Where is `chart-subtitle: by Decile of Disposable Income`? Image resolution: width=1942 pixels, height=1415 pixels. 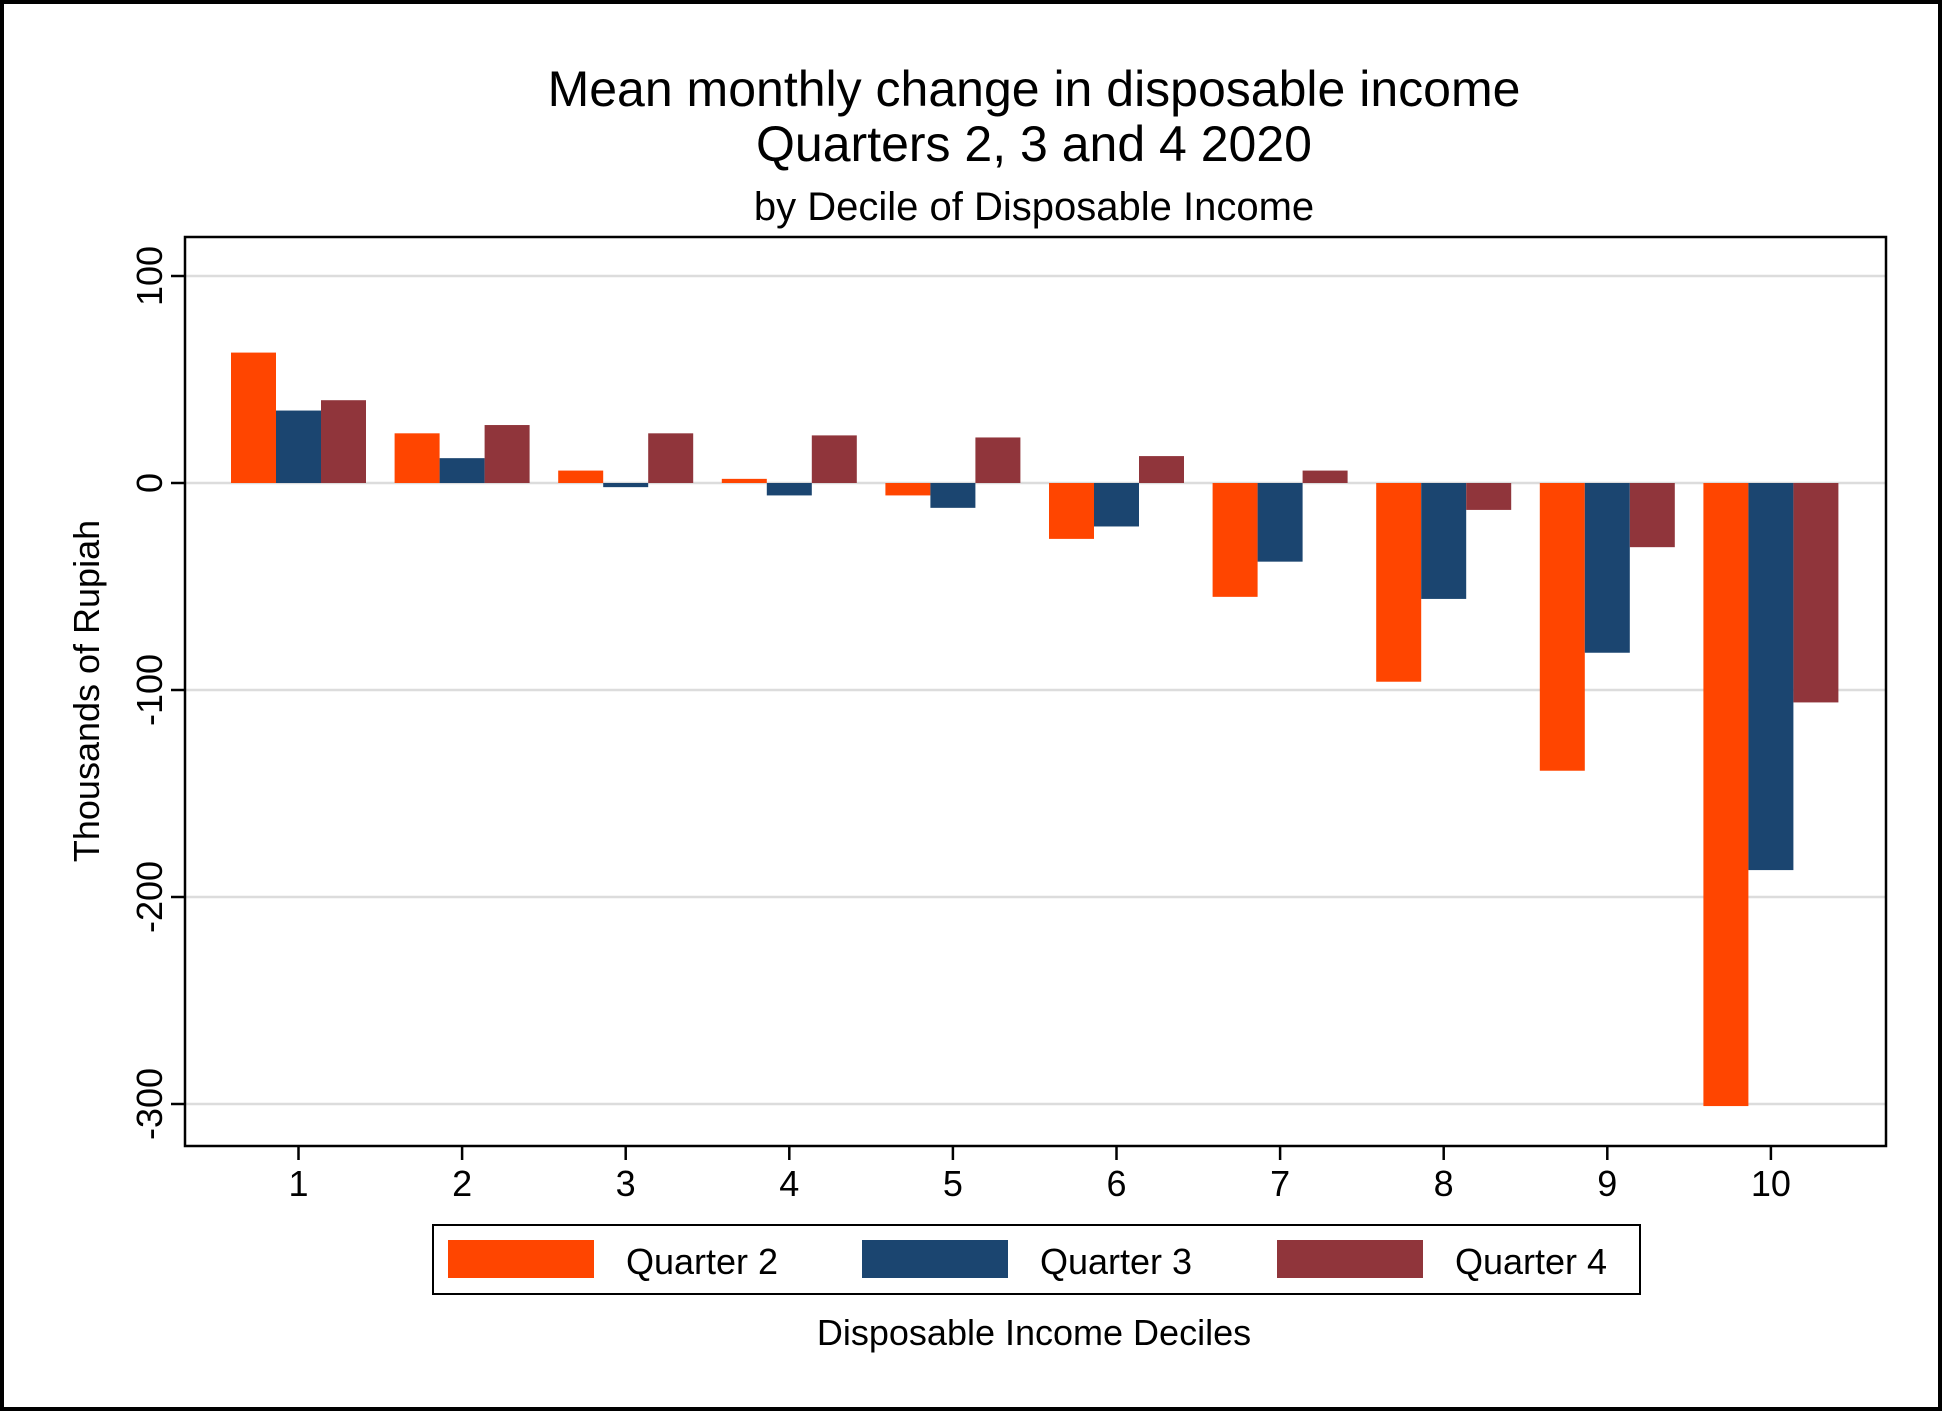 chart-subtitle: by Decile of Disposable Income is located at coordinates (1034, 207).